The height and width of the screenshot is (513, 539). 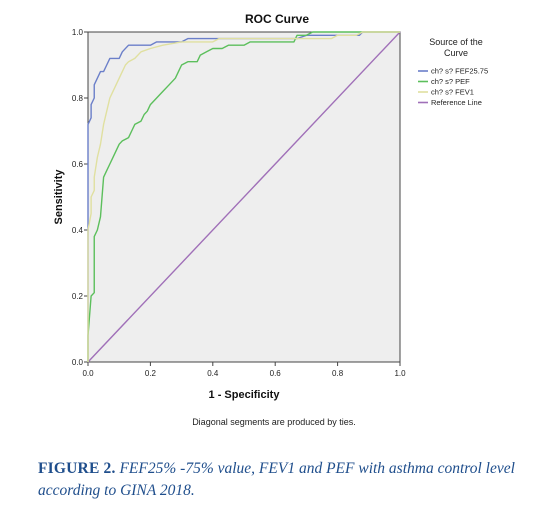 I want to click on y-tick-label: 1.0, so click(x=78, y=32).